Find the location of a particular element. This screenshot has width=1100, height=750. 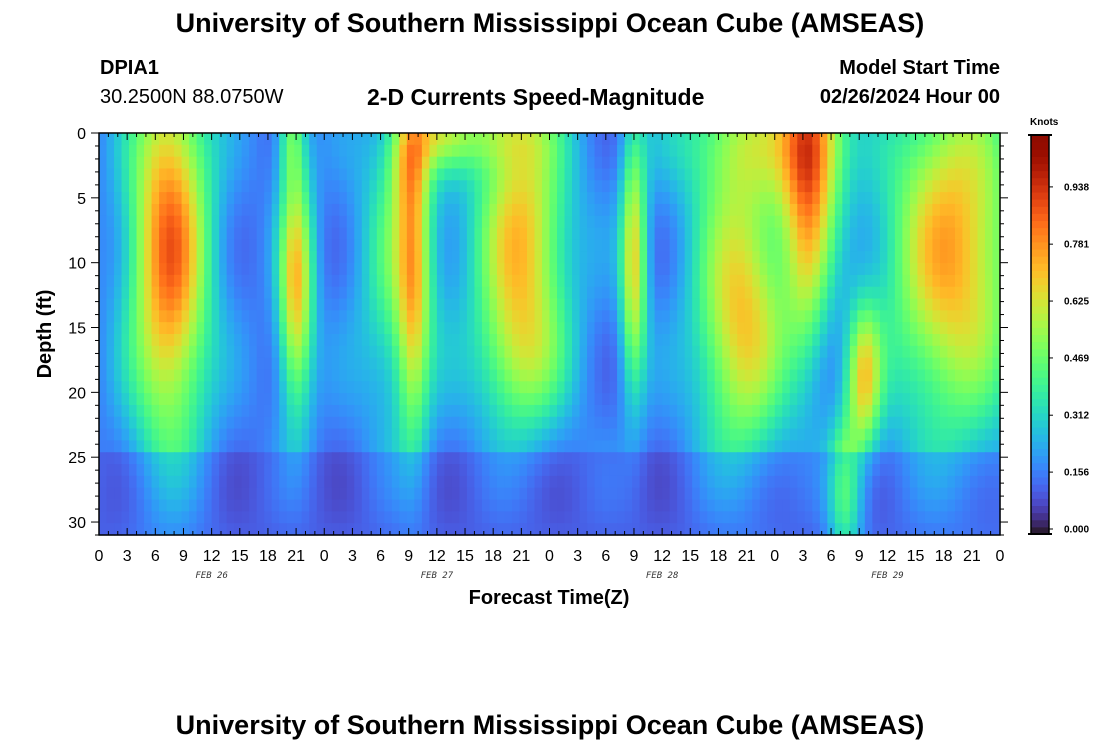

colorbar-tick-label: 0.312 is located at coordinates (1076, 416).